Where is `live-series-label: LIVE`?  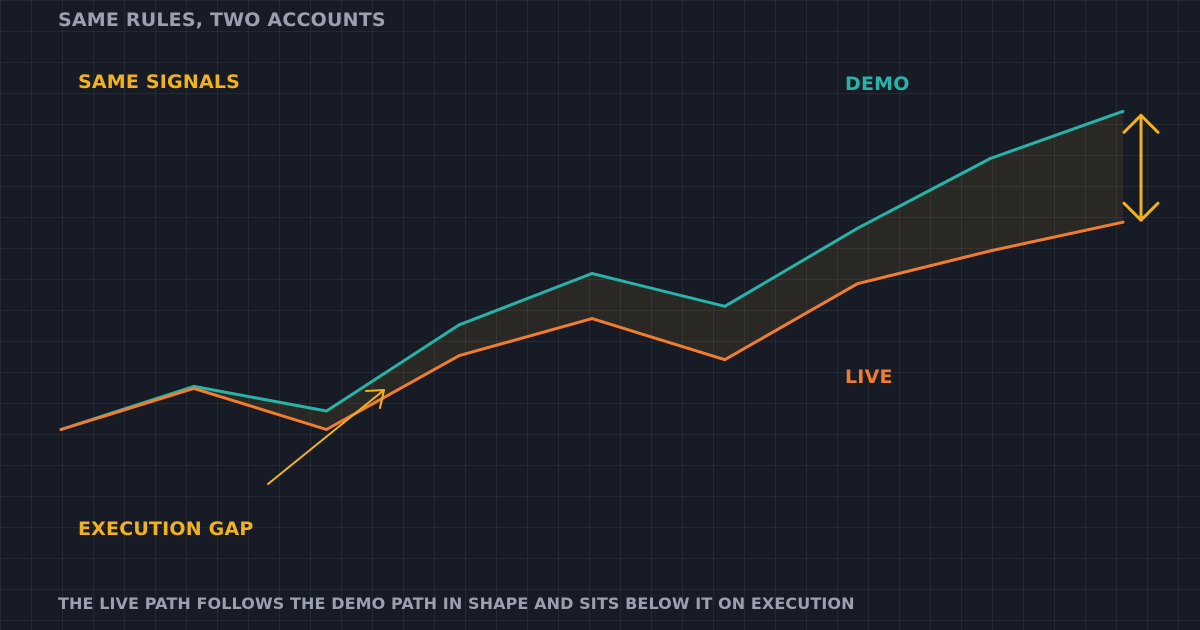 live-series-label: LIVE is located at coordinates (869, 377).